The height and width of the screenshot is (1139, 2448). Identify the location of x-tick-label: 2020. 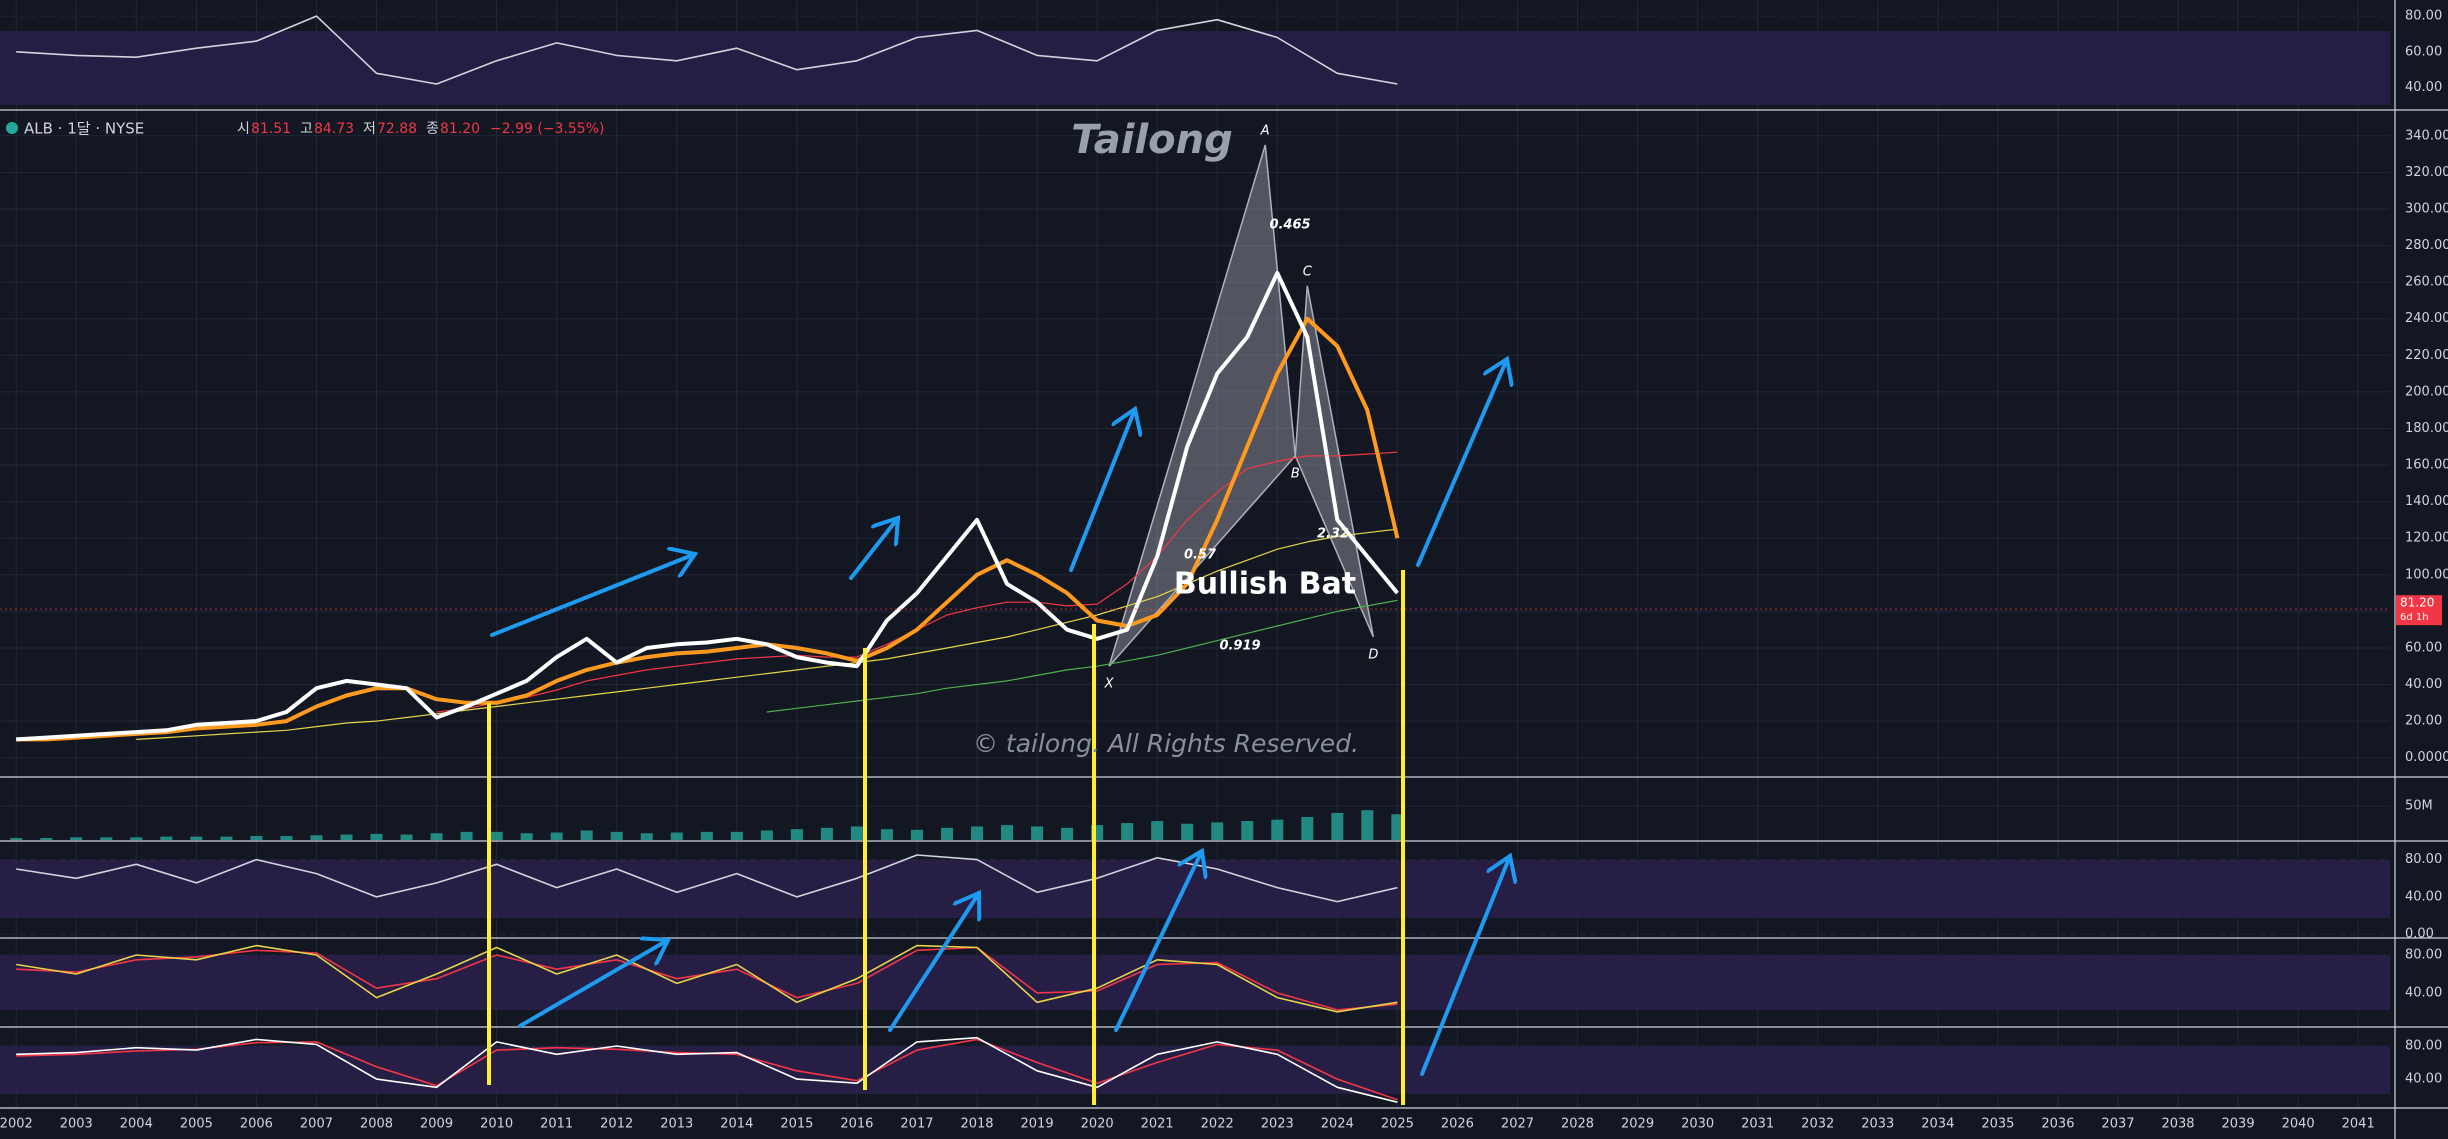
(1097, 1124).